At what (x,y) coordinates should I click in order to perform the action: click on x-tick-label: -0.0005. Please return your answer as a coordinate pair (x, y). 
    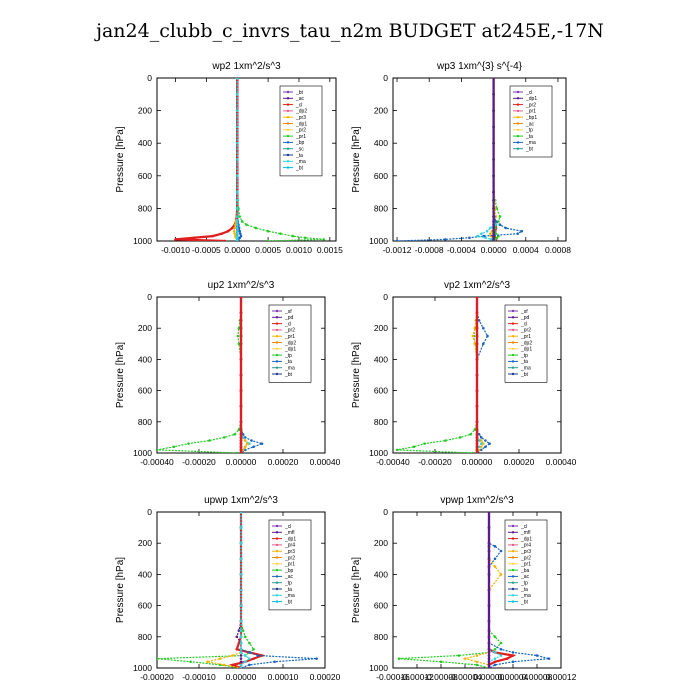
    Looking at the image, I should click on (206, 250).